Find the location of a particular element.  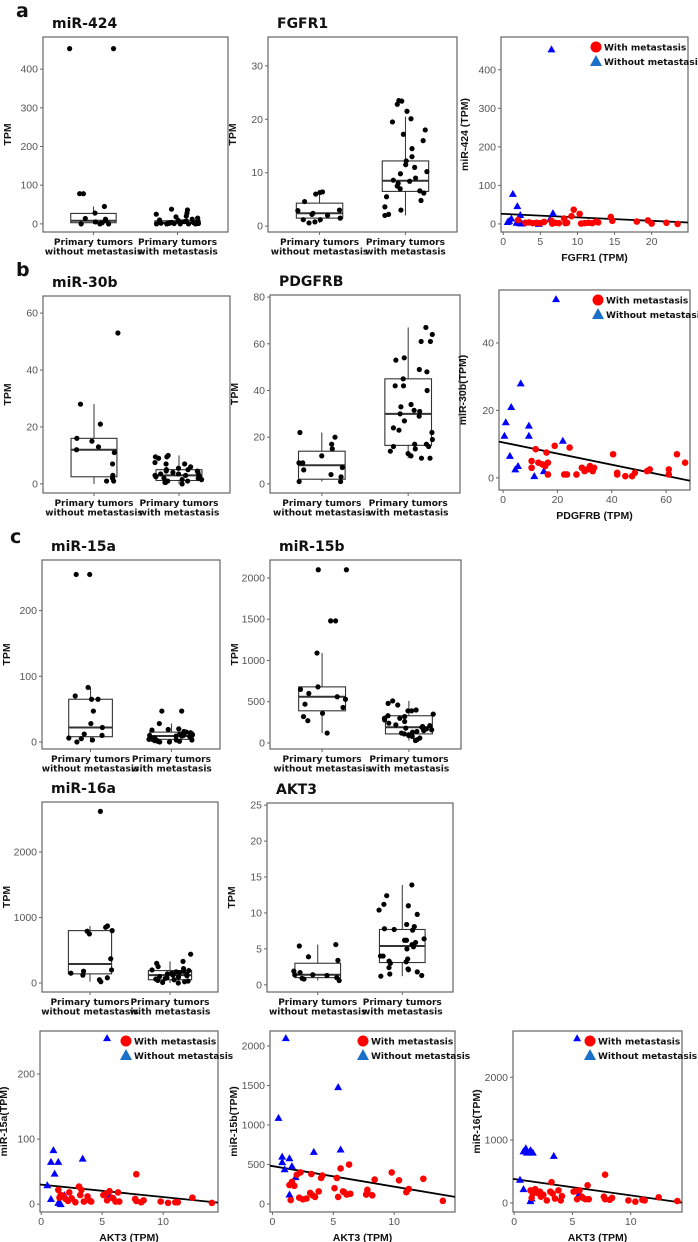

x-tick-label: 40 is located at coordinates (612, 500).